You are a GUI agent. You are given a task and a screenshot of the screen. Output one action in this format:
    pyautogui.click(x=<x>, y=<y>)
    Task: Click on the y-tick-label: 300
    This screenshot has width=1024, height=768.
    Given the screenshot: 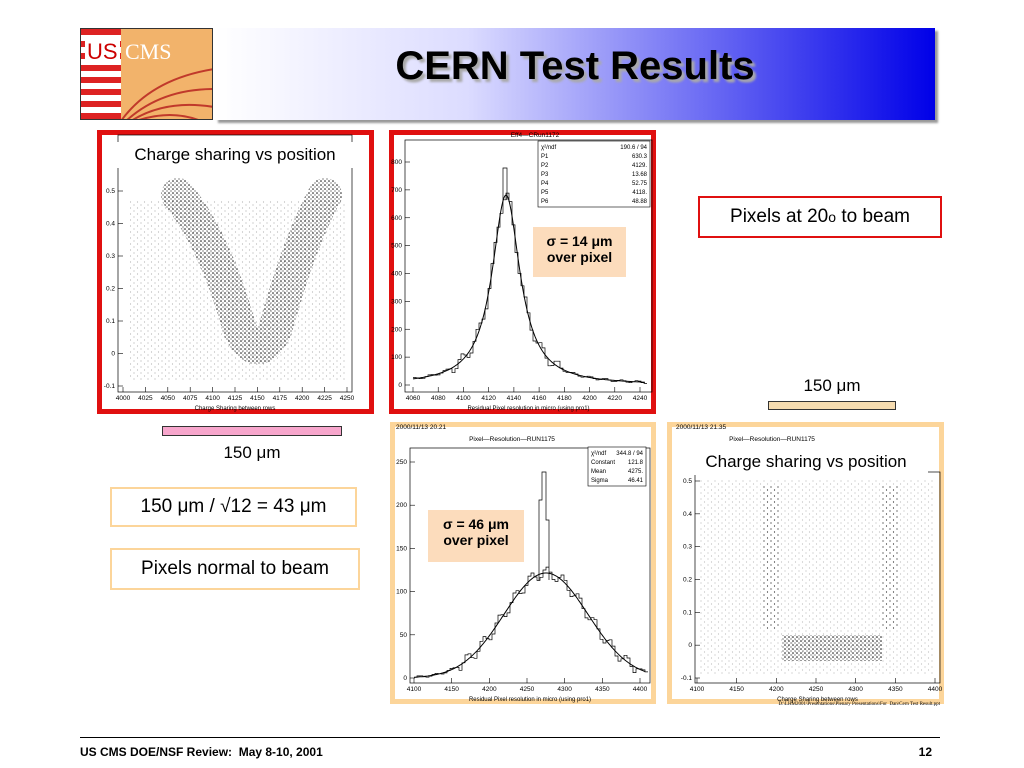 What is the action you would take?
    pyautogui.click(x=396, y=301)
    